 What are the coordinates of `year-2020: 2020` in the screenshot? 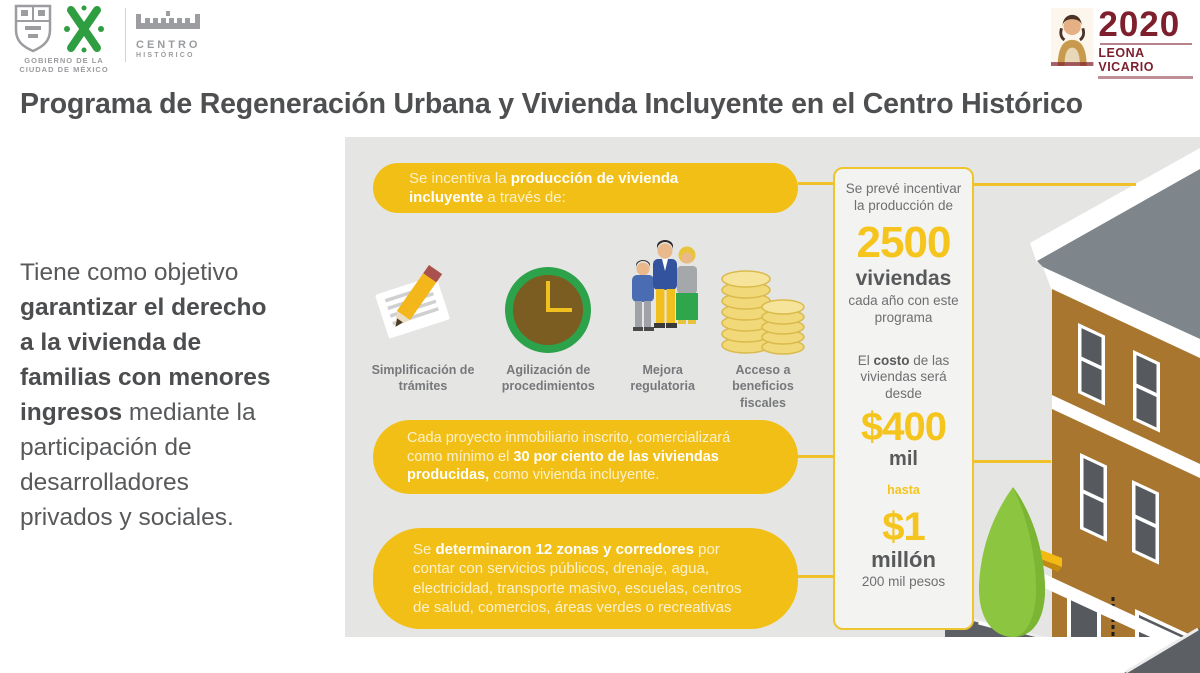 It's located at (1139, 24).